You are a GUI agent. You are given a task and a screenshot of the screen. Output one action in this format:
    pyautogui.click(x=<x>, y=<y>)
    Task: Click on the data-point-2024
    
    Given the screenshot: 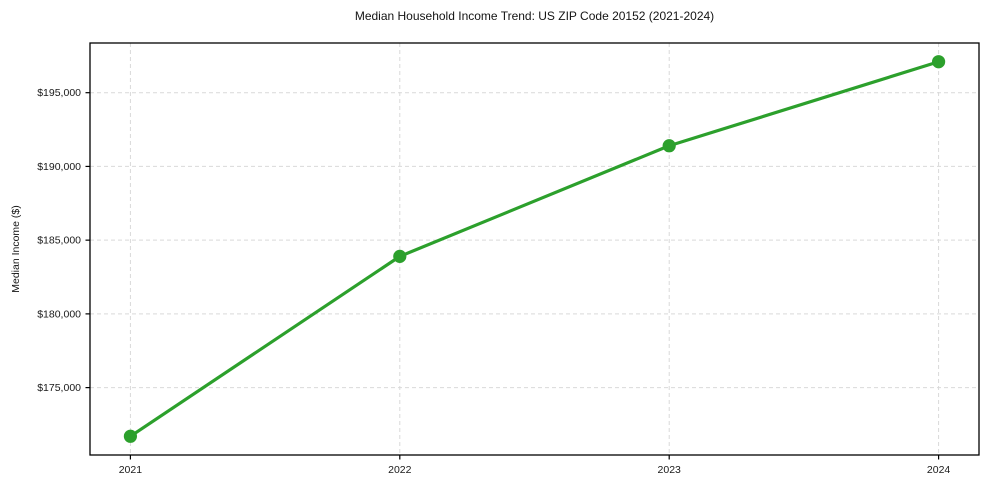 What is the action you would take?
    pyautogui.click(x=938, y=62)
    